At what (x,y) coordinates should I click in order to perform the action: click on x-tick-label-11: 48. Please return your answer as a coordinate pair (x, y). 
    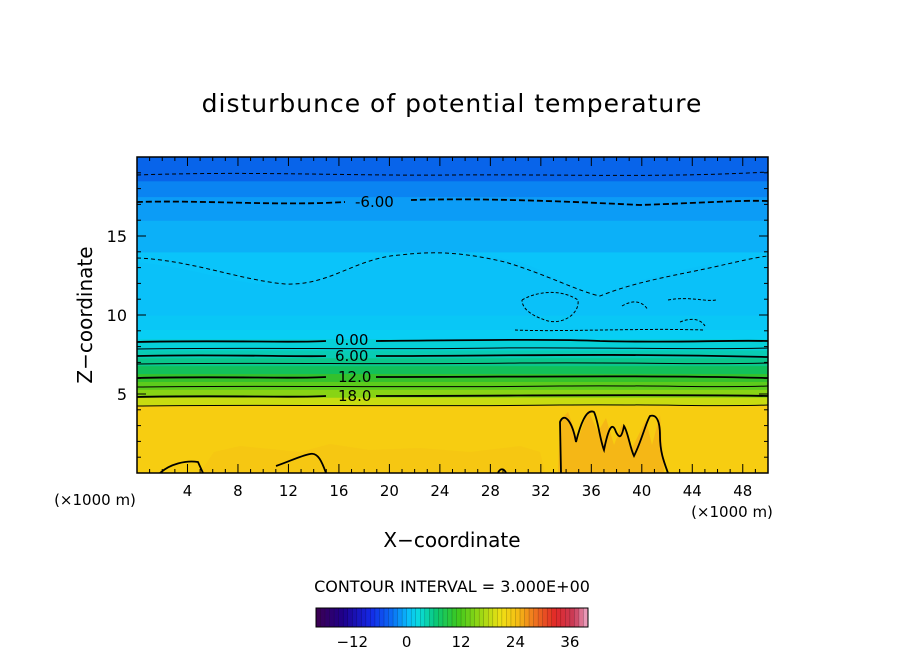
    Looking at the image, I should click on (742, 491).